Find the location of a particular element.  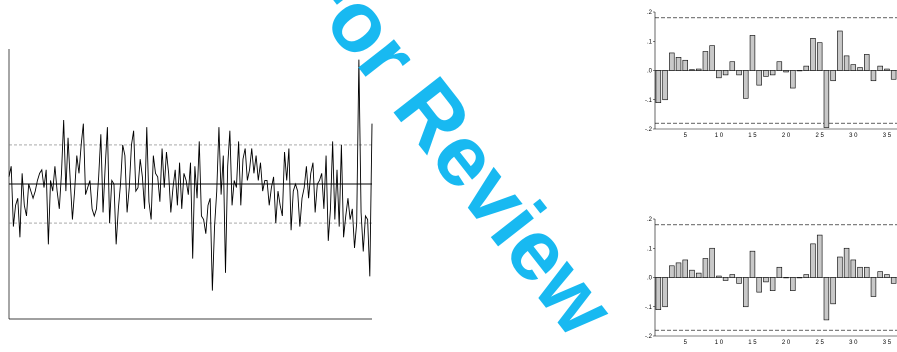

correlogram-2-xtick-label: 5 is located at coordinates (686, 343).